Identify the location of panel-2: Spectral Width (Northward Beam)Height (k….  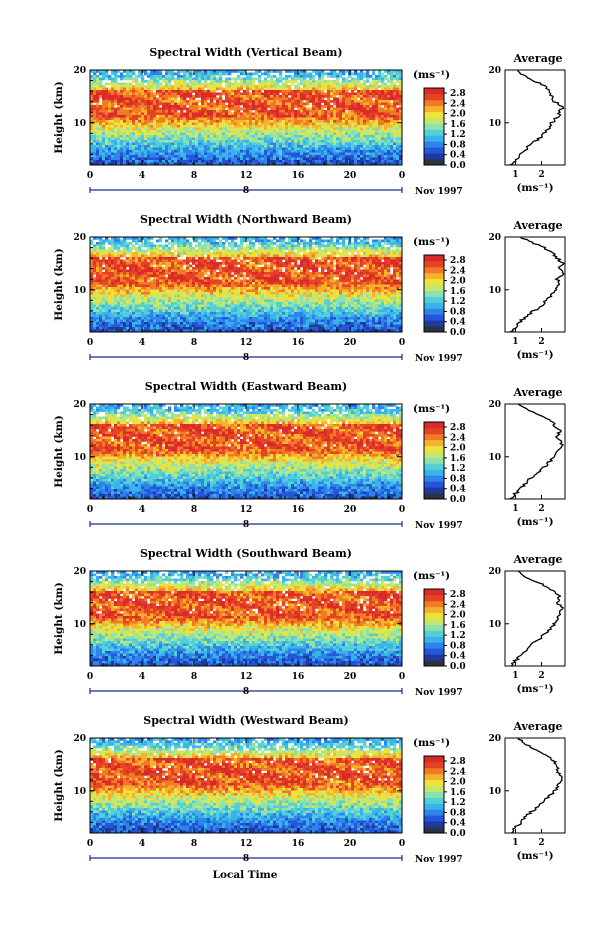
(309, 288).